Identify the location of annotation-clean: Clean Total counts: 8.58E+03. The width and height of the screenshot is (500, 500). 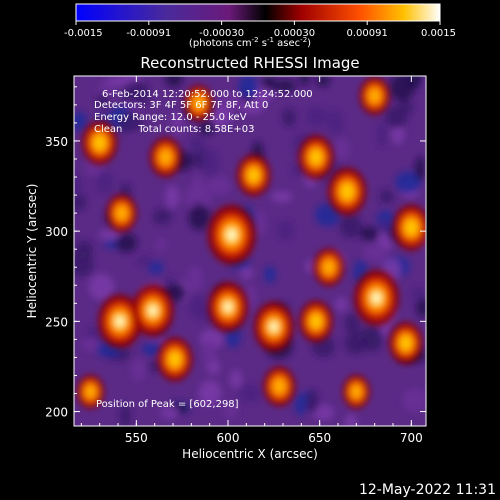
(174, 129).